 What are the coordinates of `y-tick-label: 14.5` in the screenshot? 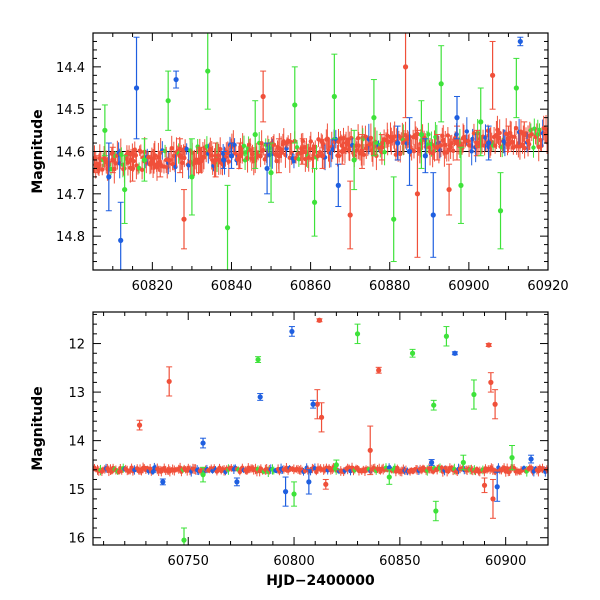 It's located at (70, 110).